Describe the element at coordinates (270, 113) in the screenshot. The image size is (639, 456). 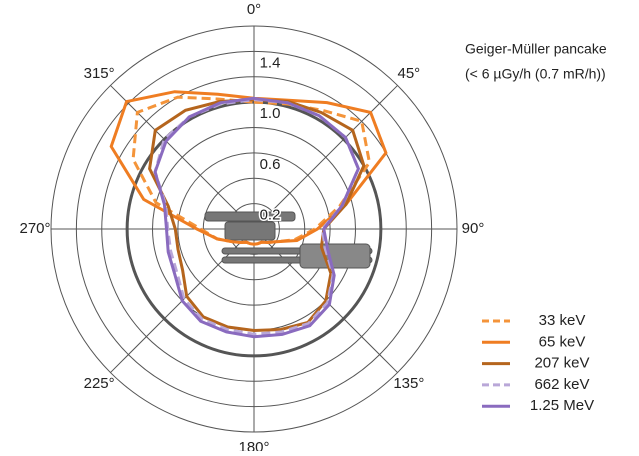
I see `r-tick-label: 1.0` at that location.